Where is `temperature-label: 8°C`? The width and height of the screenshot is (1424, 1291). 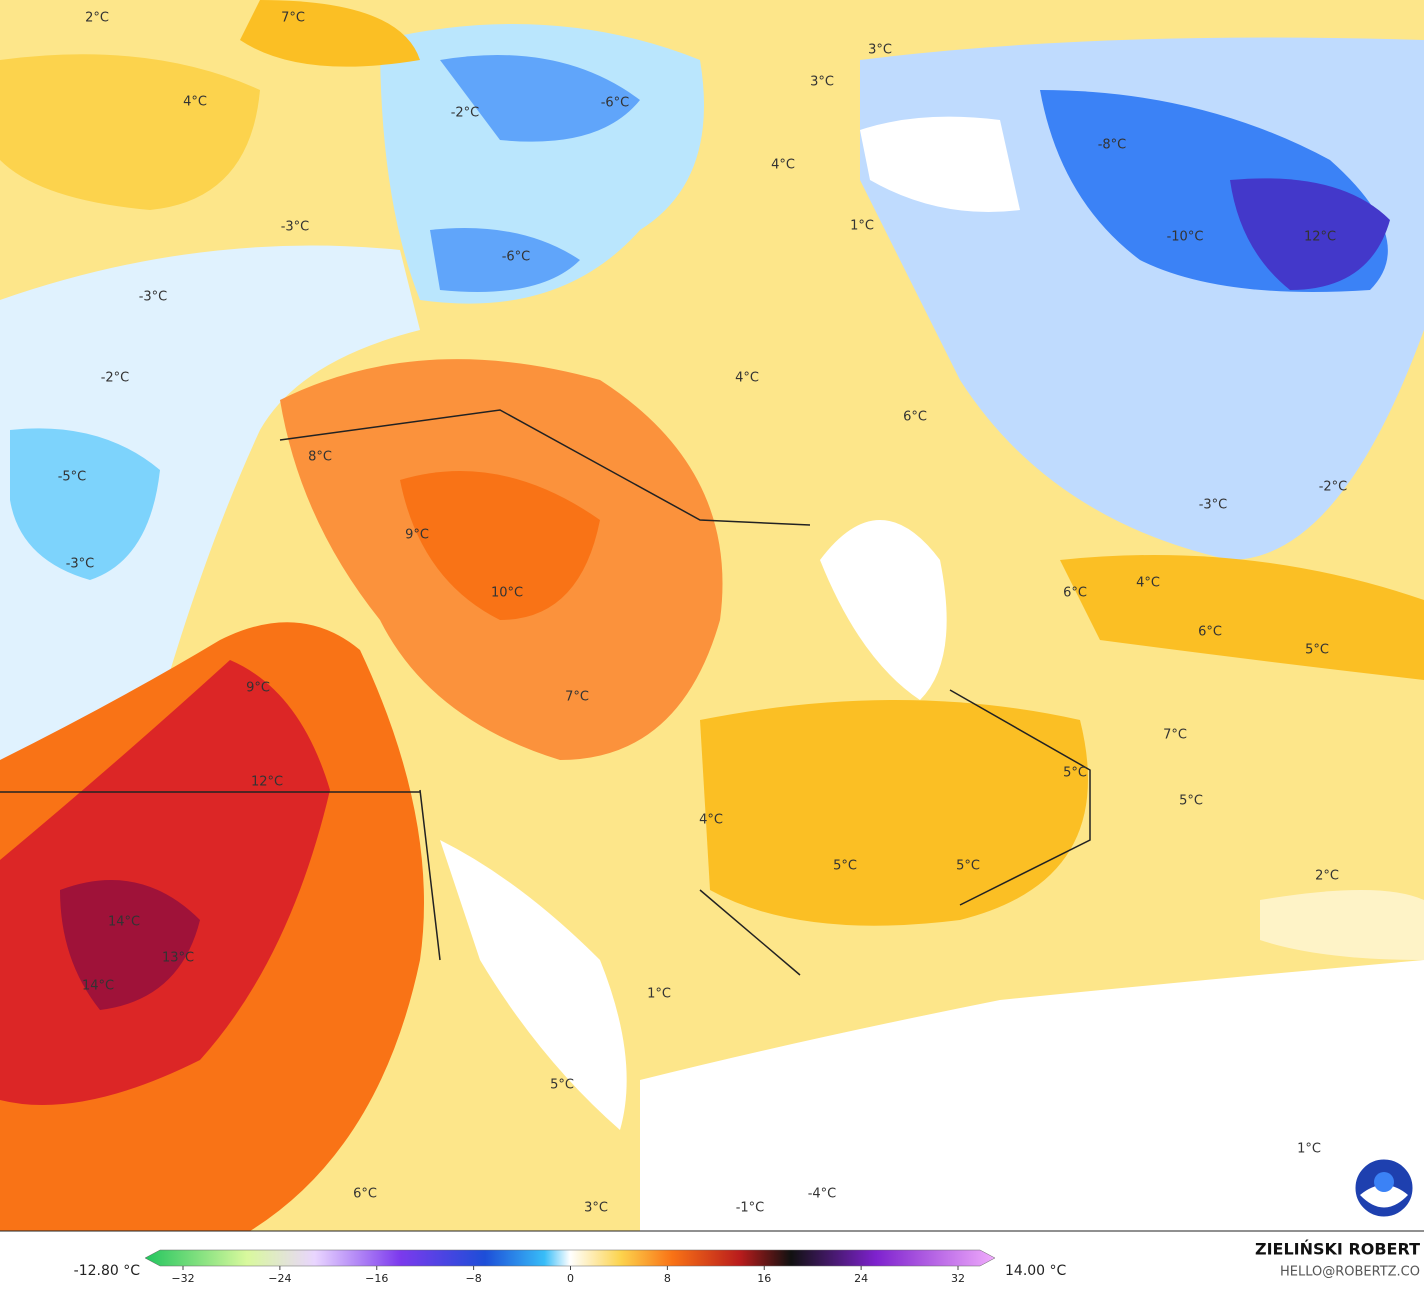 temperature-label: 8°C is located at coordinates (320, 457).